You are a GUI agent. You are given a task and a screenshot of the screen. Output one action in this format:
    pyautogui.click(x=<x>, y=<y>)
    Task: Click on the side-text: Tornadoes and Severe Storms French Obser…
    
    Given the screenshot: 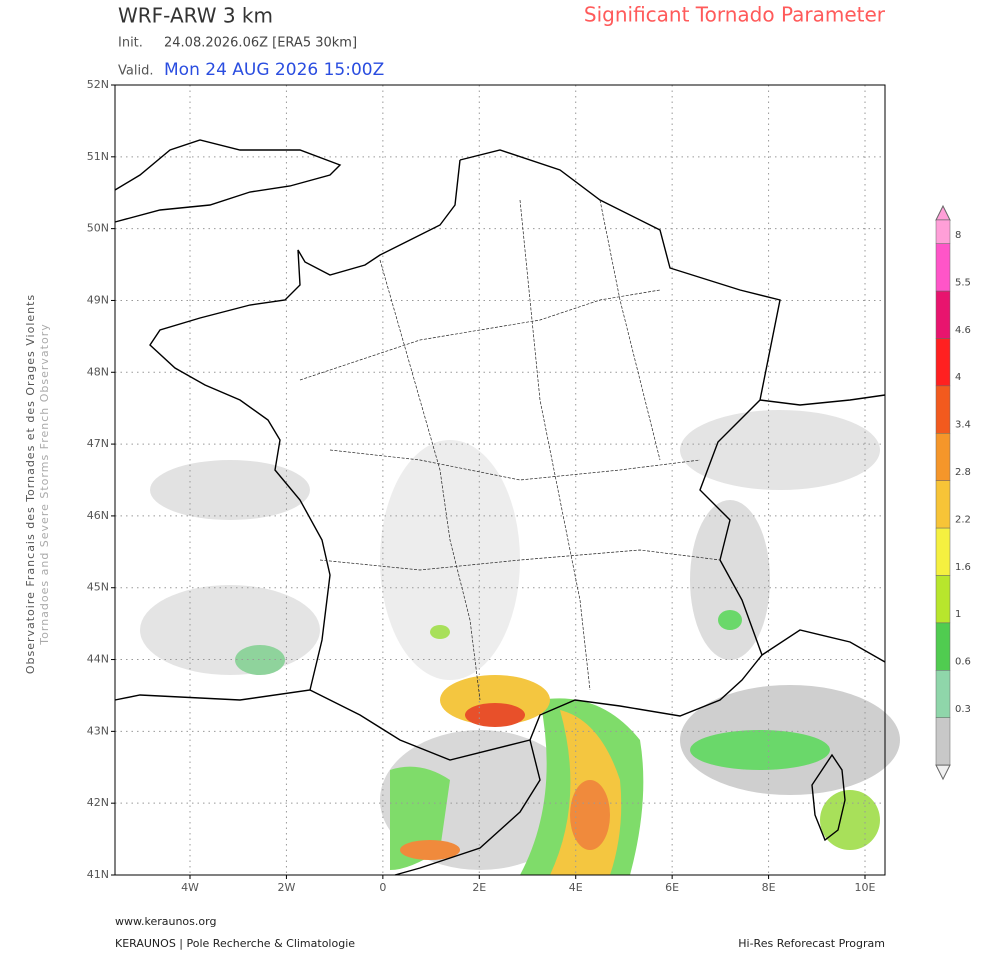 What is the action you would take?
    pyautogui.click(x=44, y=484)
    